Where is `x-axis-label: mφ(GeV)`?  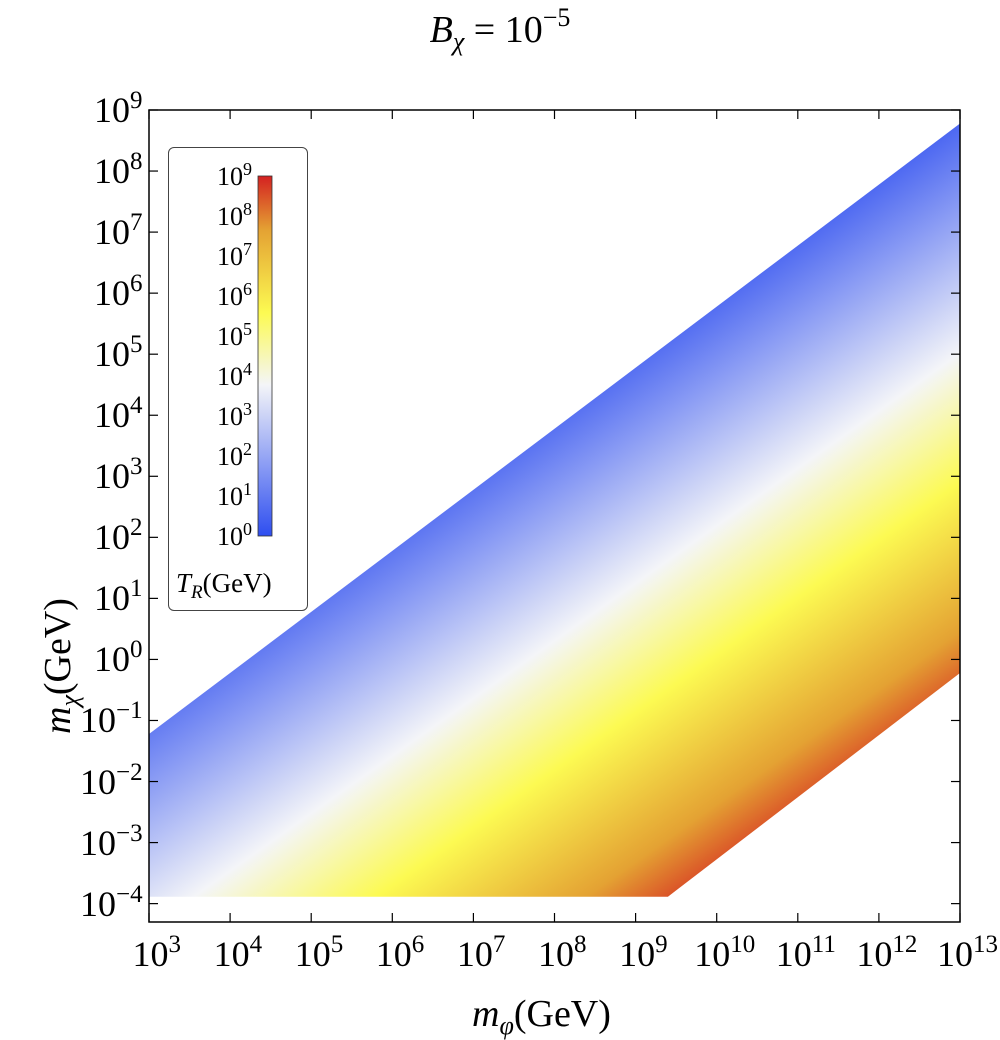
x-axis-label: mφ(GeV) is located at coordinates (541, 1015).